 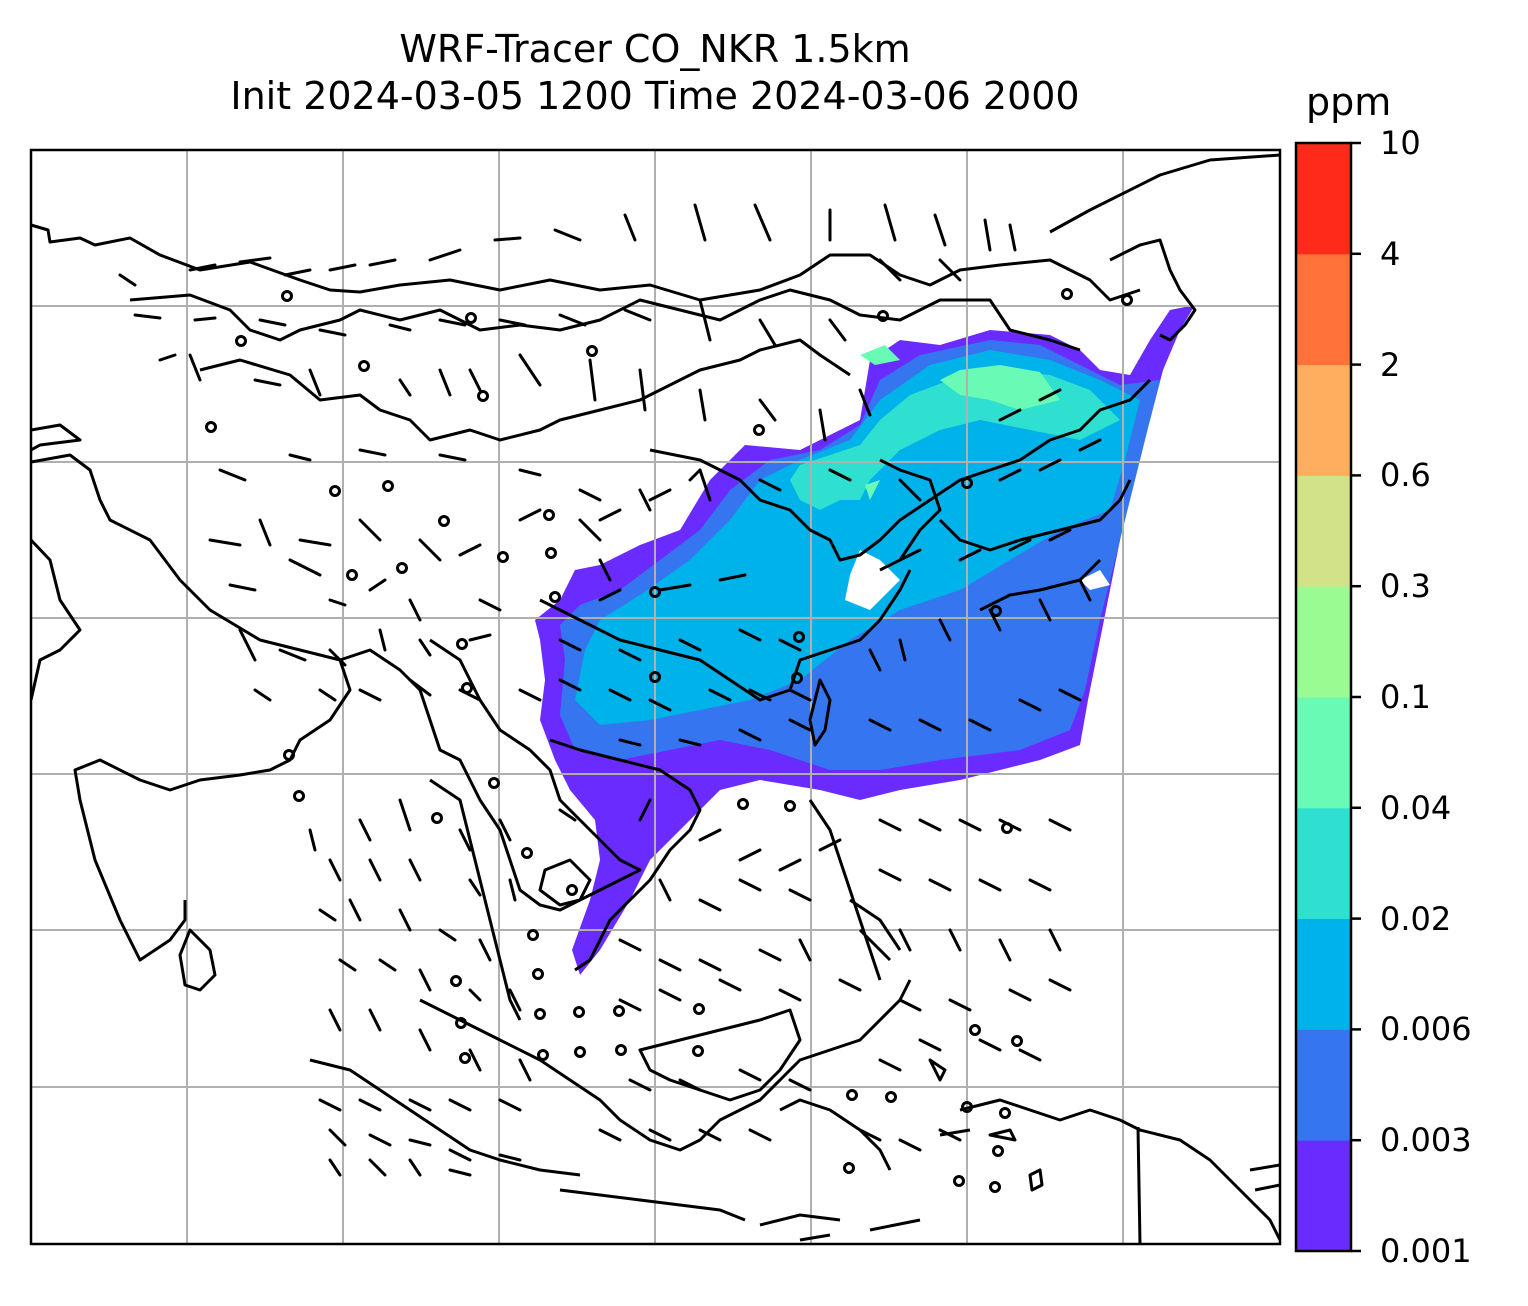 I want to click on colorbar-tick-label: 0.04, so click(x=1416, y=807).